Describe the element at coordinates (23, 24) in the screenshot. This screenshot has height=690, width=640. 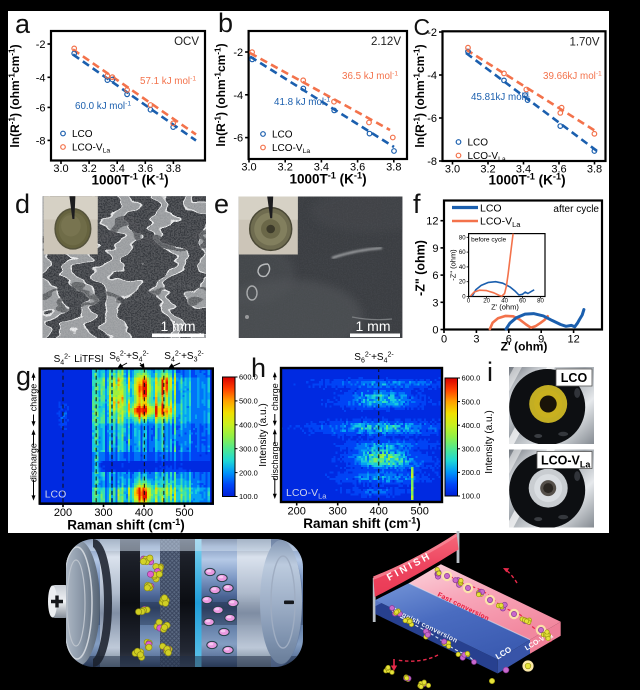
I see `svg-text: a` at that location.